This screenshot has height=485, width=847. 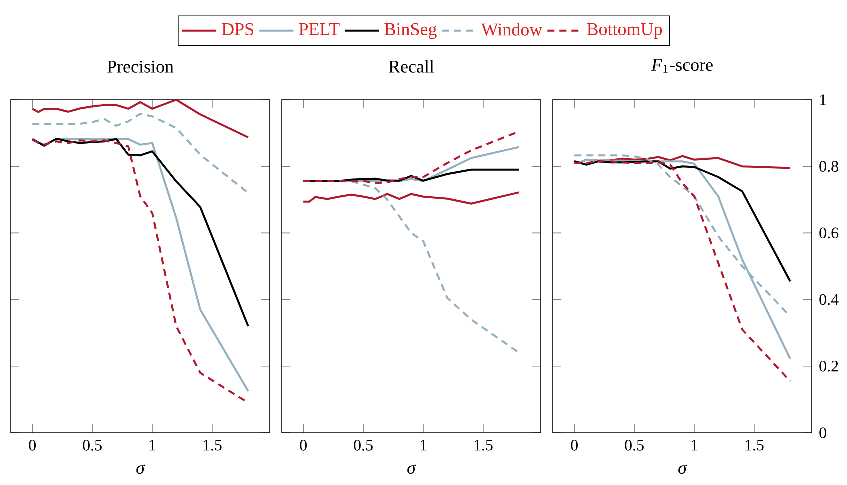 What do you see at coordinates (829, 300) in the screenshot?
I see `y-tick-label: 0.4` at bounding box center [829, 300].